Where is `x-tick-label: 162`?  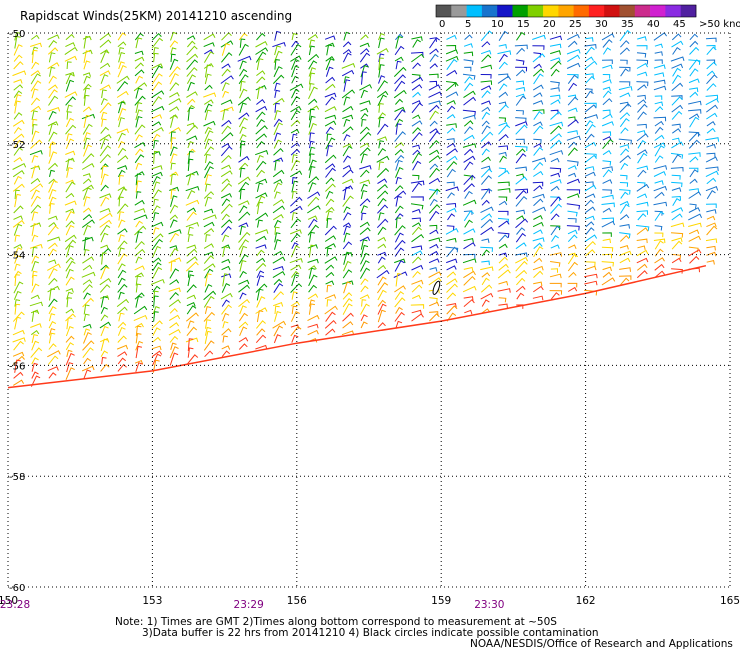
x-tick-label: 162 is located at coordinates (586, 601).